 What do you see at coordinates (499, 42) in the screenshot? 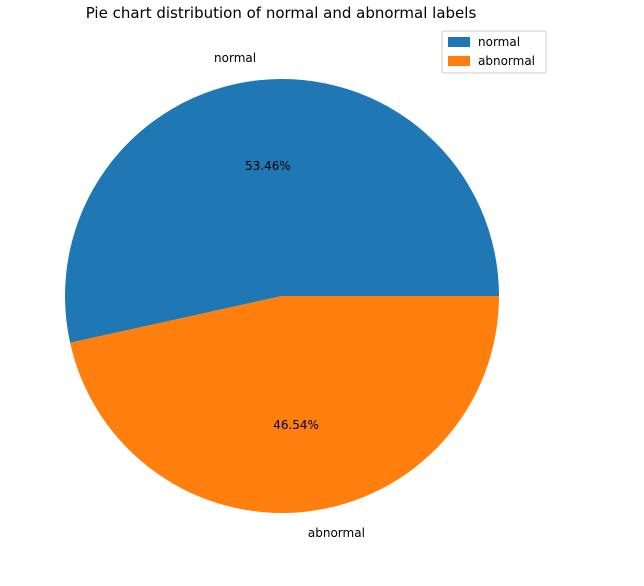
I see `legend-label-normal: normal` at bounding box center [499, 42].